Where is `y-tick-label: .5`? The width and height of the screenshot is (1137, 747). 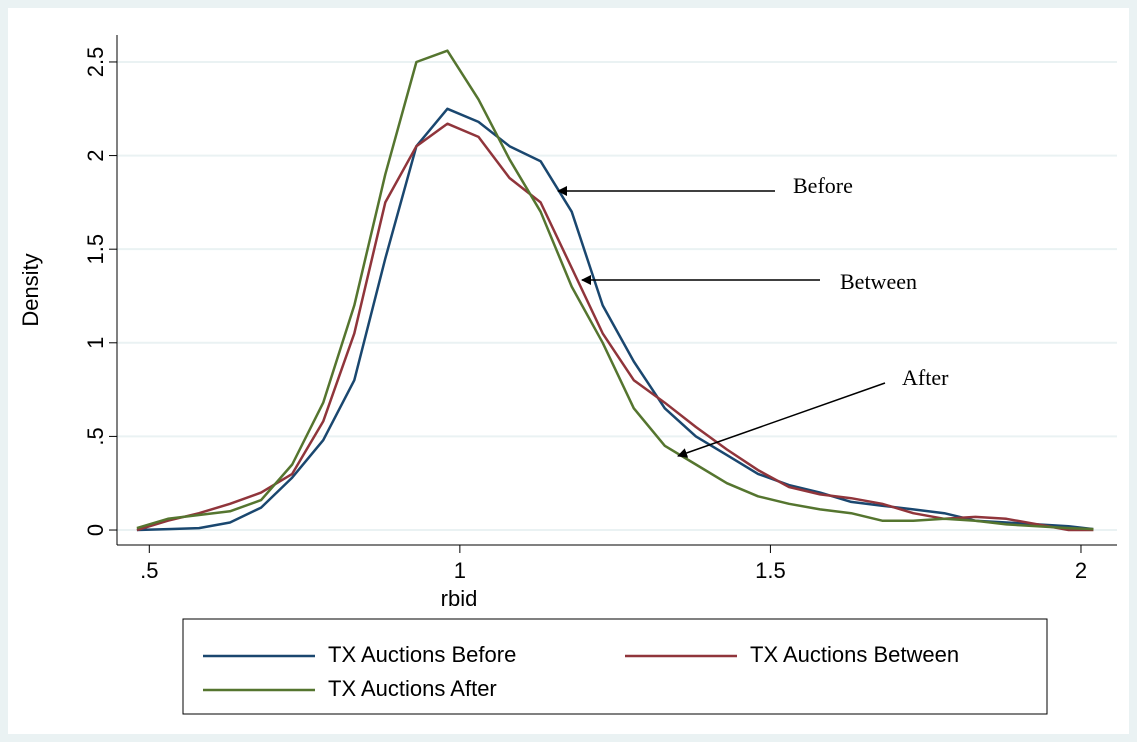
y-tick-label: .5 is located at coordinates (95, 436).